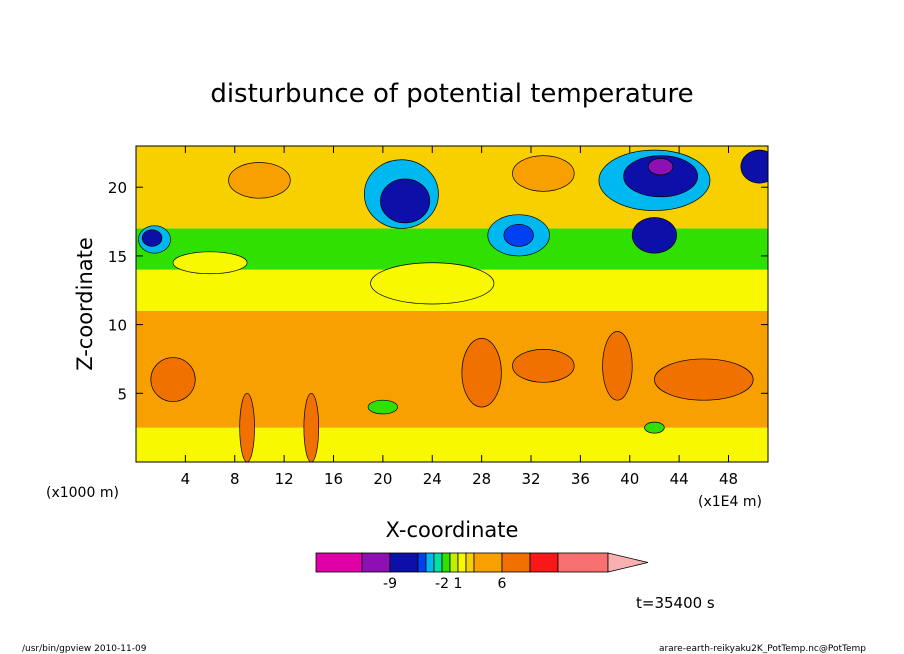 The height and width of the screenshot is (654, 904). I want to click on x-tick-label: 44, so click(679, 479).